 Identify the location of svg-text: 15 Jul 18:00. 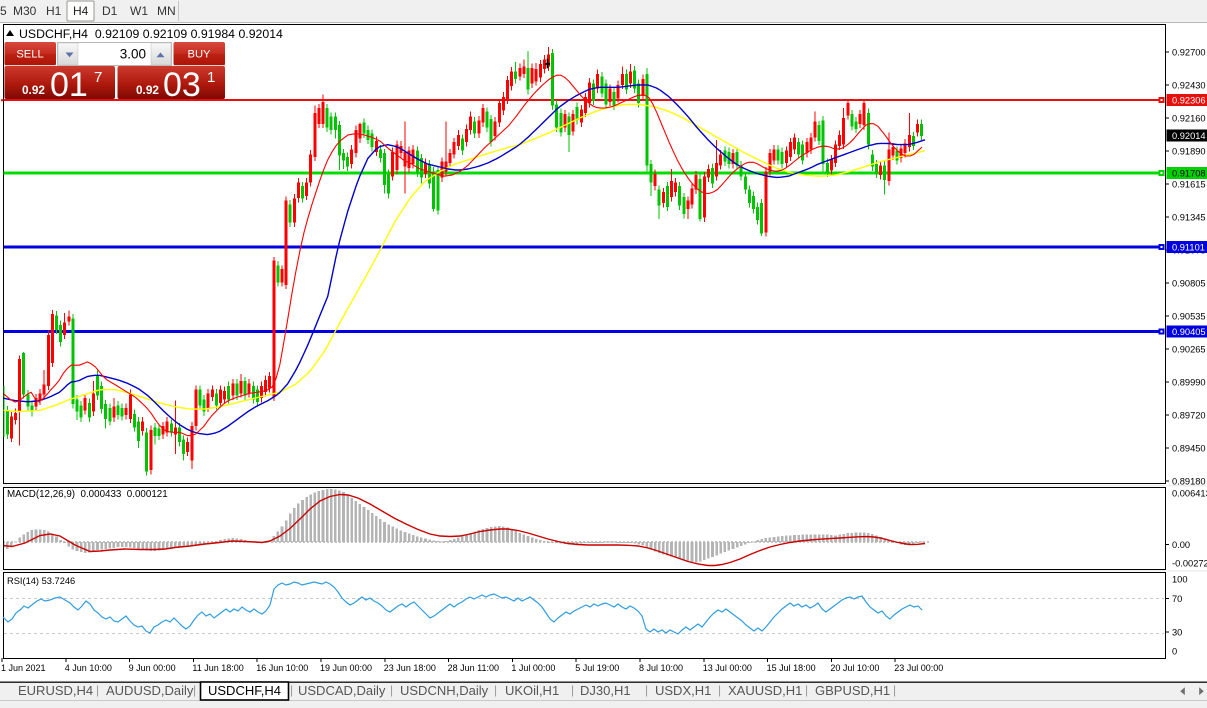
(791, 668).